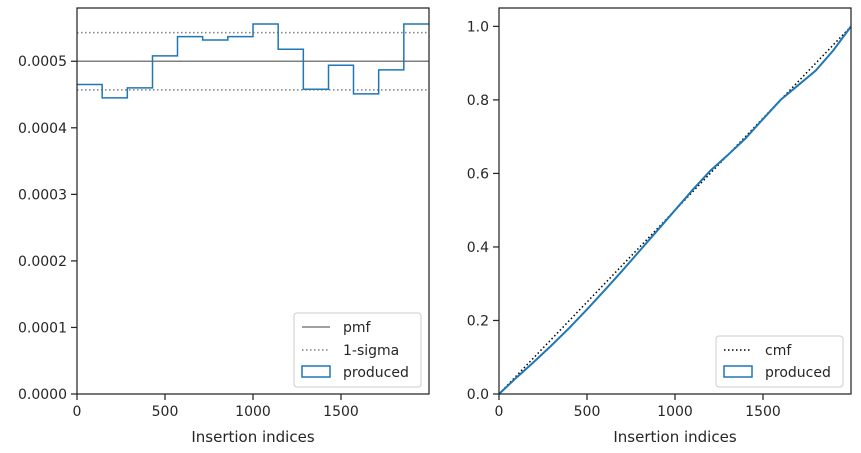 Image resolution: width=861 pixels, height=453 pixels. Describe the element at coordinates (675, 412) in the screenshot. I see `right-x-tick-label: 1000` at that location.